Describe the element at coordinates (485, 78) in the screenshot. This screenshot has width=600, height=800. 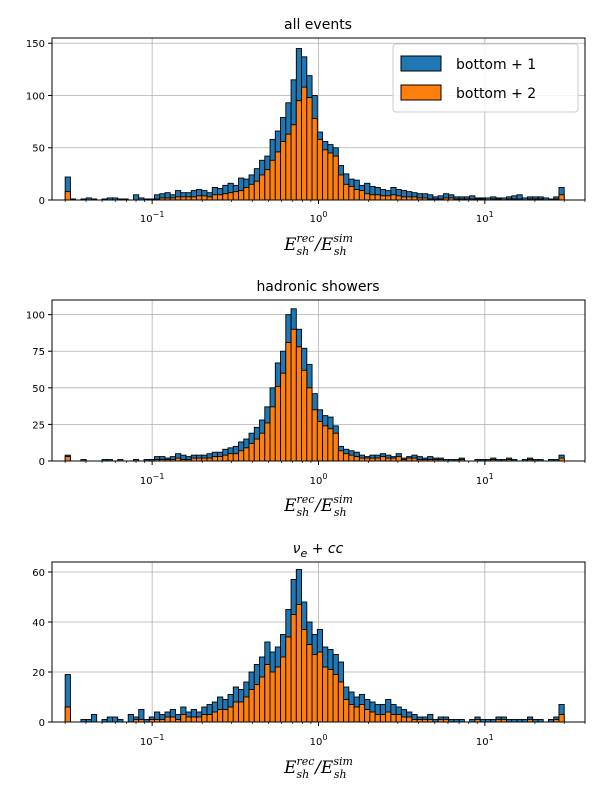
I see `legend: bottom + 1 bottom + 2` at that location.